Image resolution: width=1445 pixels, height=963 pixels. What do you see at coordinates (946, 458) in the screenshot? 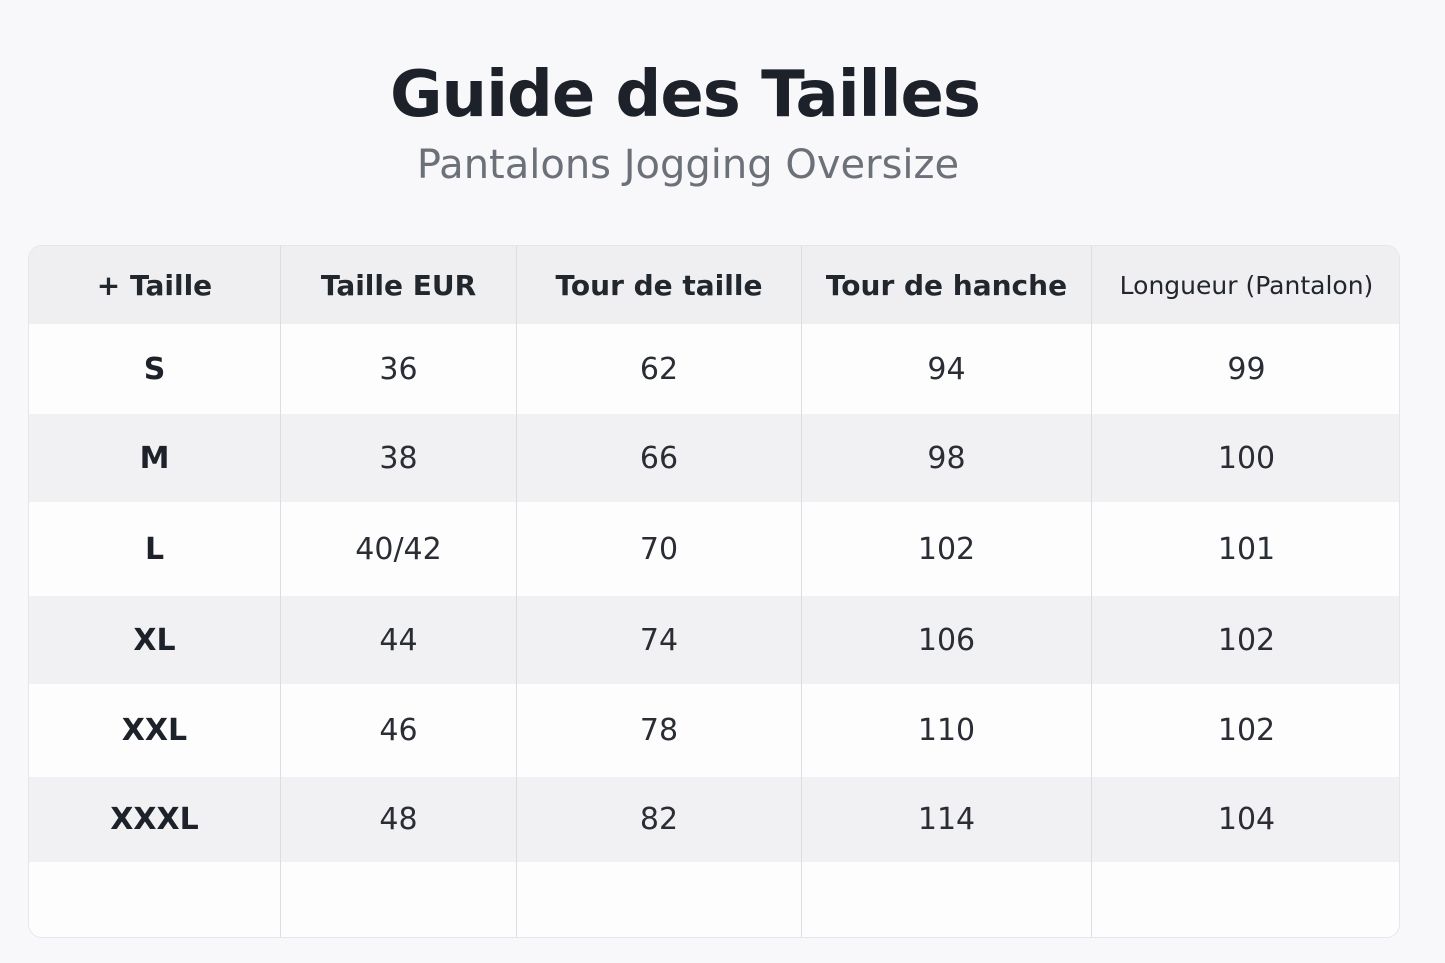
I see `table-cell: 98` at bounding box center [946, 458].